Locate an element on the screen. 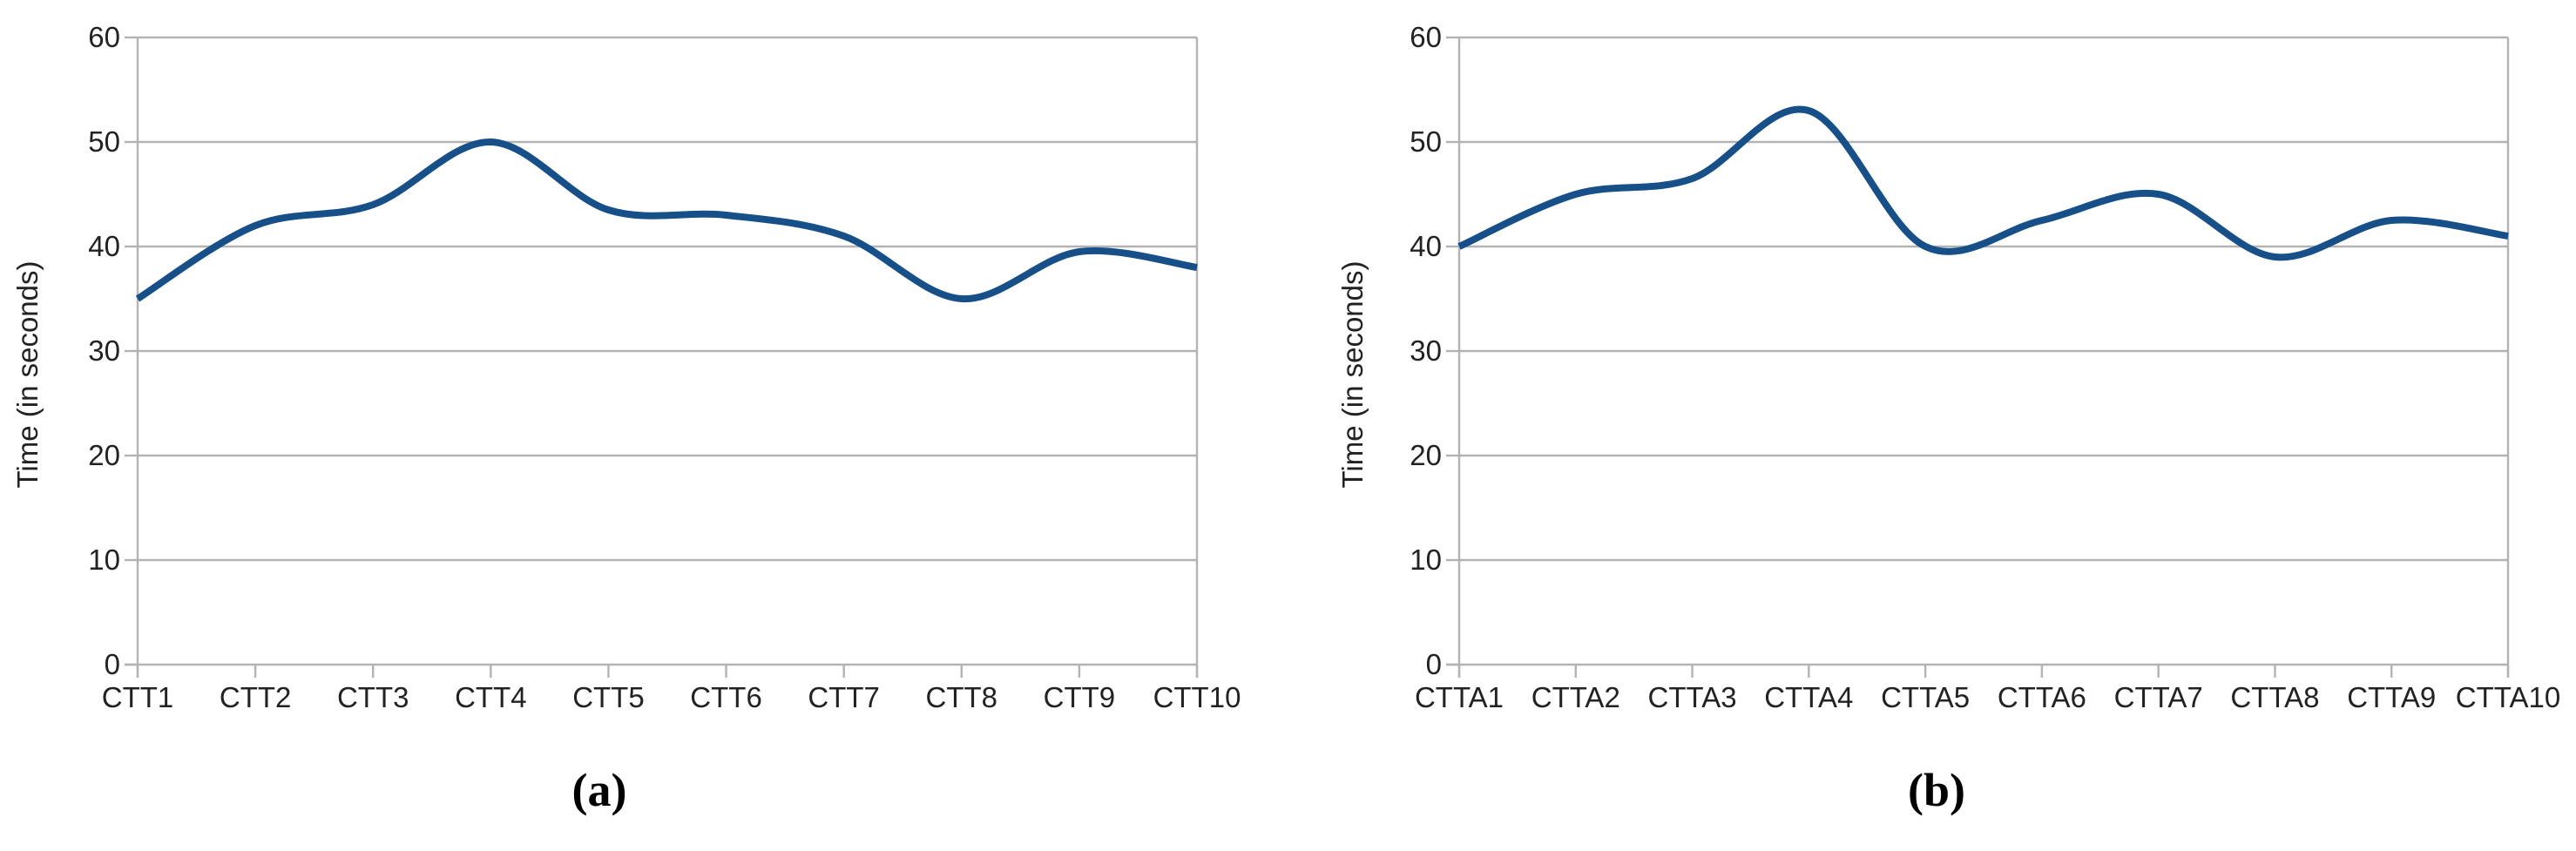 This screenshot has height=851, width=2576. x-tick-label: CTT3 is located at coordinates (373, 697).